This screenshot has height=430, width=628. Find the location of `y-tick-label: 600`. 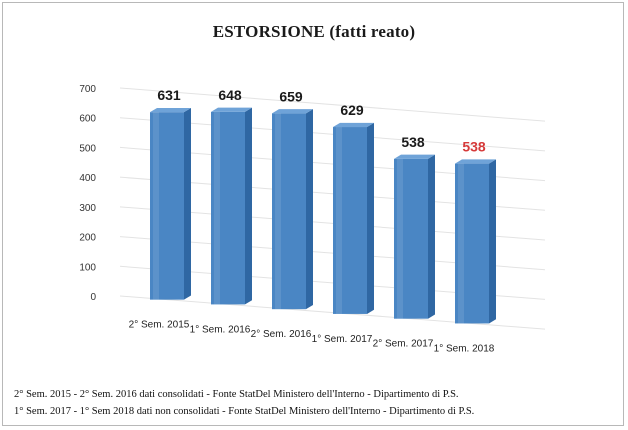

y-tick-label: 600 is located at coordinates (87, 119).